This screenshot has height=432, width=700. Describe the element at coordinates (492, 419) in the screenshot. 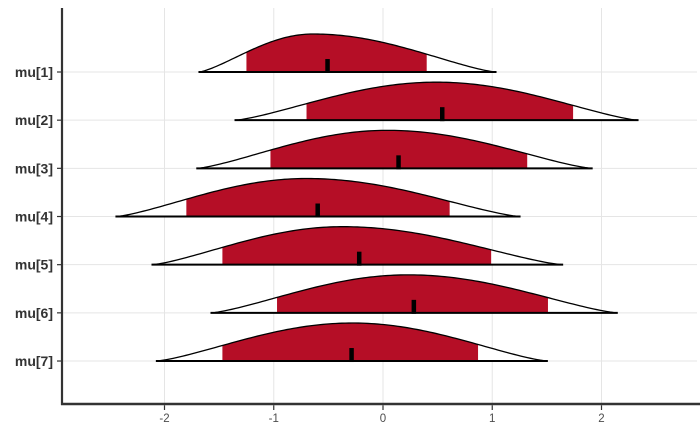

I see `x-tick-label: 1` at that location.